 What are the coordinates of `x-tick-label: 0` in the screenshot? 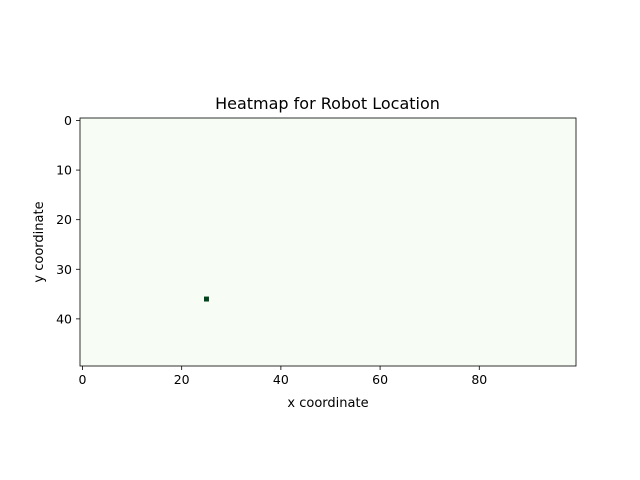 It's located at (83, 379).